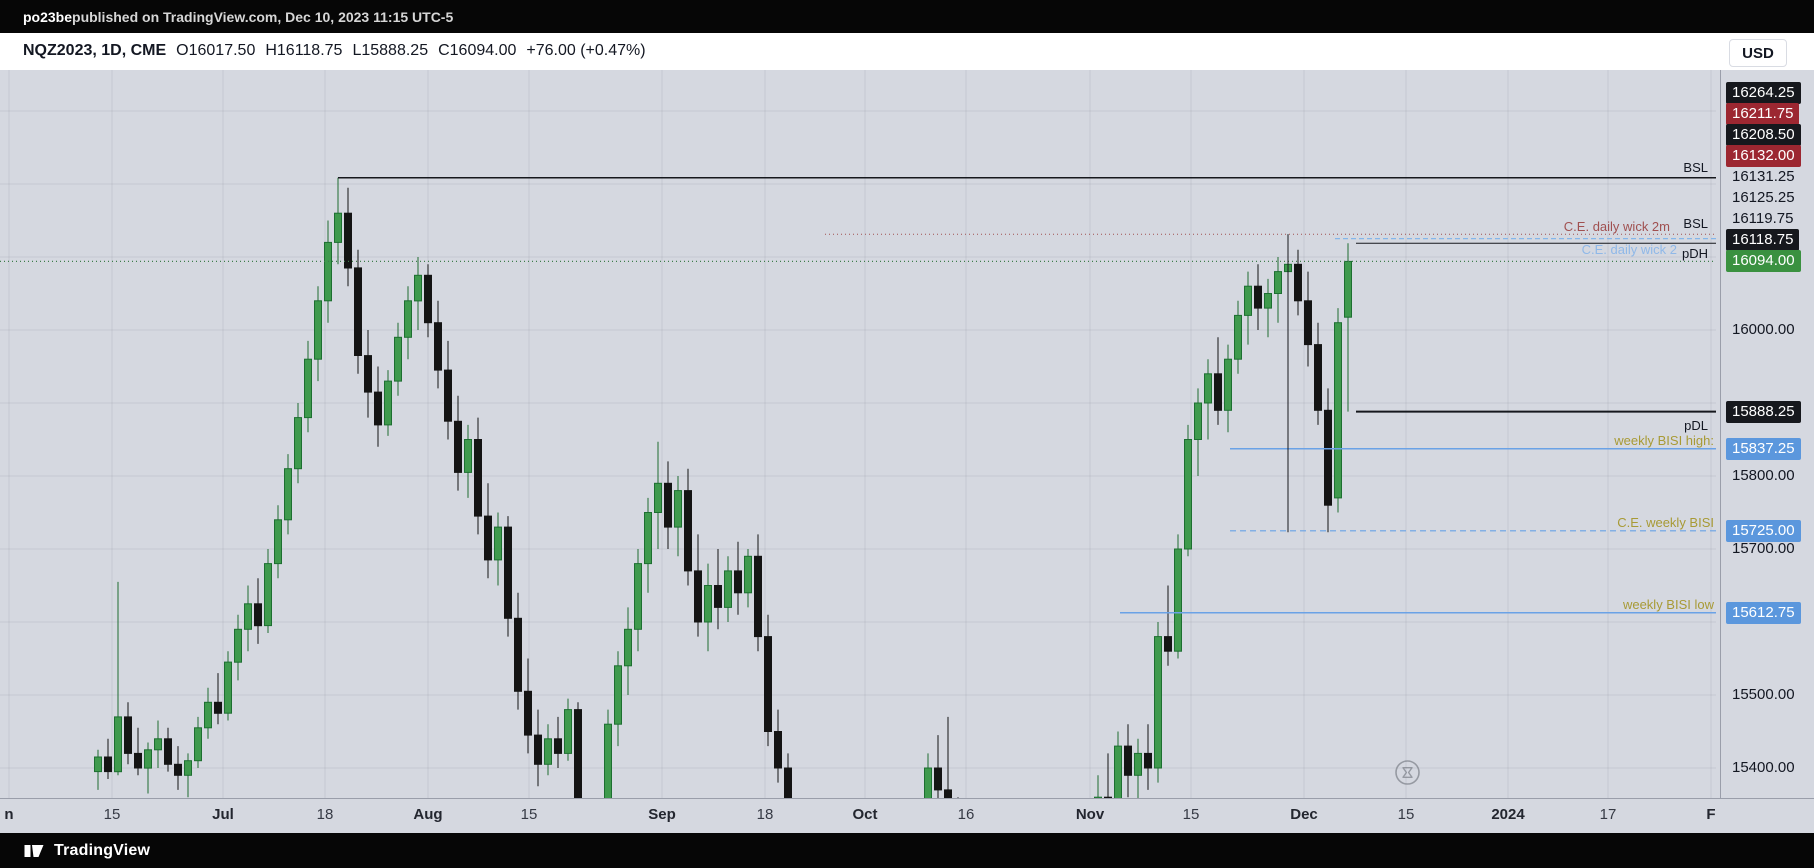  Describe the element at coordinates (1696, 425) in the screenshot. I see `svg-text: pDL` at that location.